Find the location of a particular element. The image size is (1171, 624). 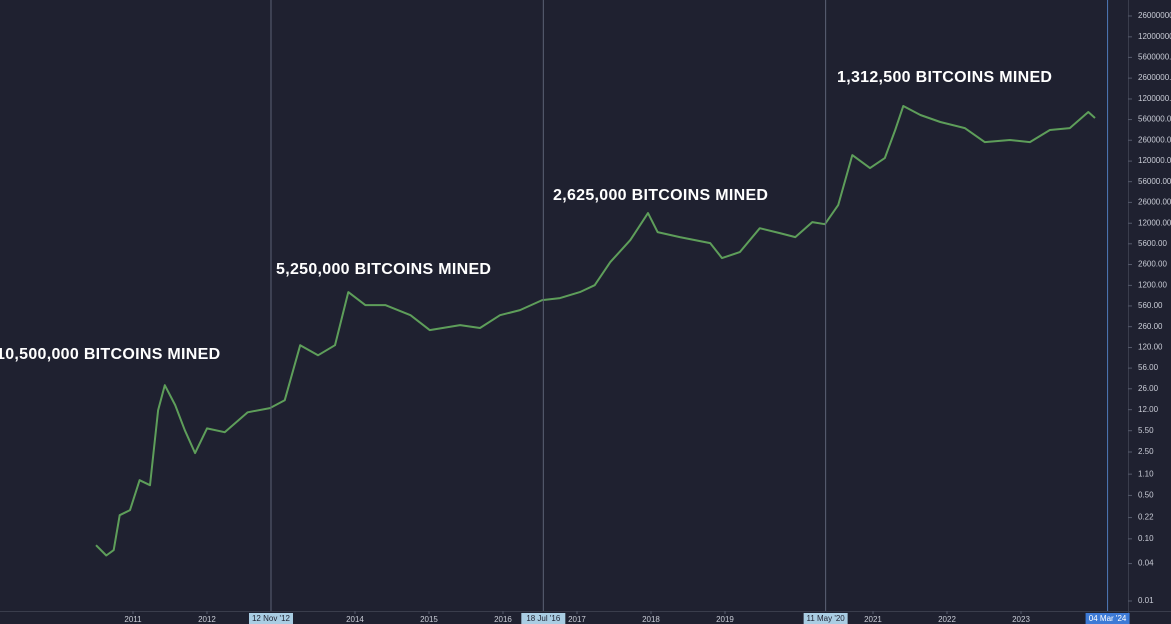

y-tick-label: 0.50 is located at coordinates (1146, 495).